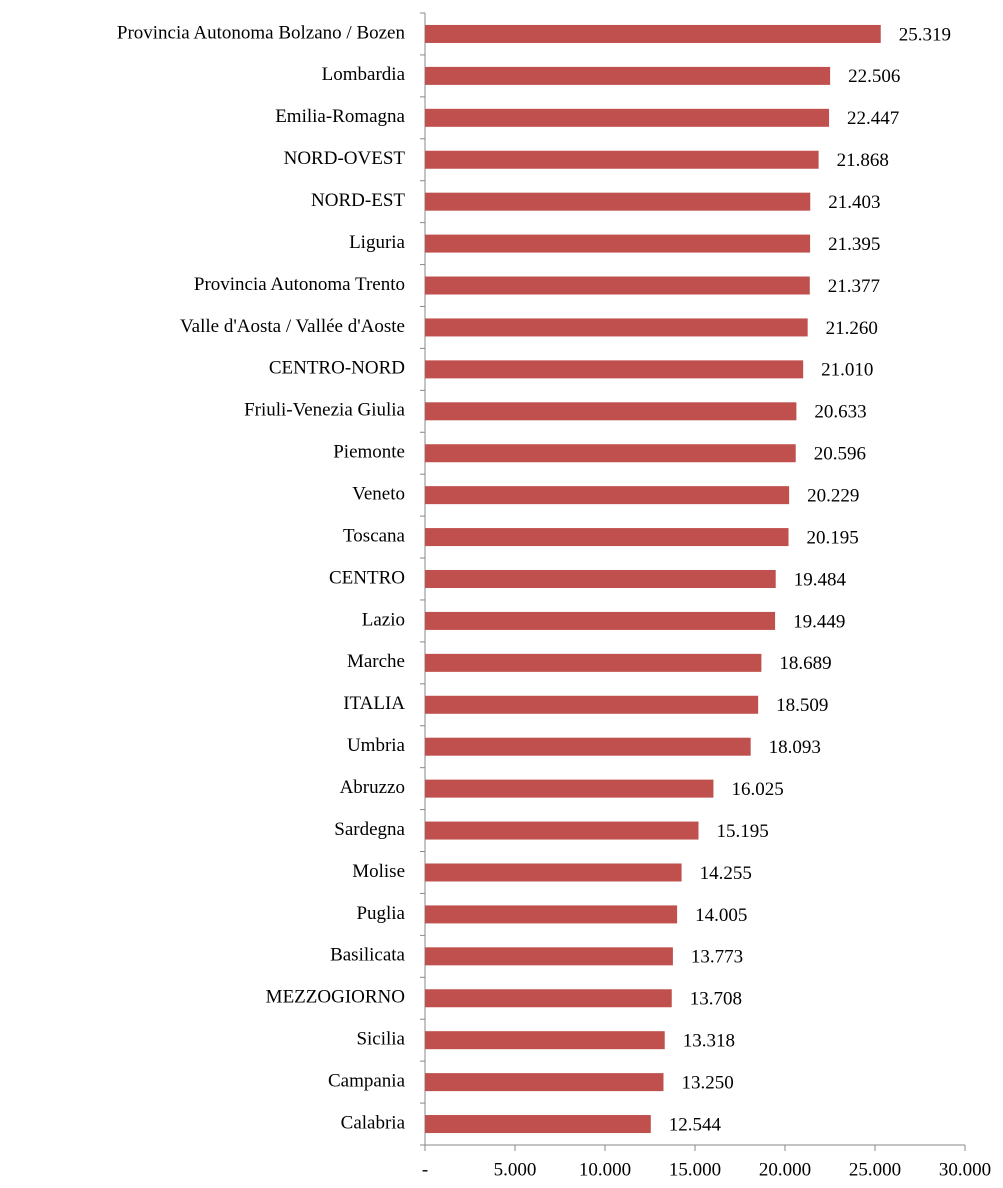  I want to click on y-tick-label: Puglia, so click(380, 913).